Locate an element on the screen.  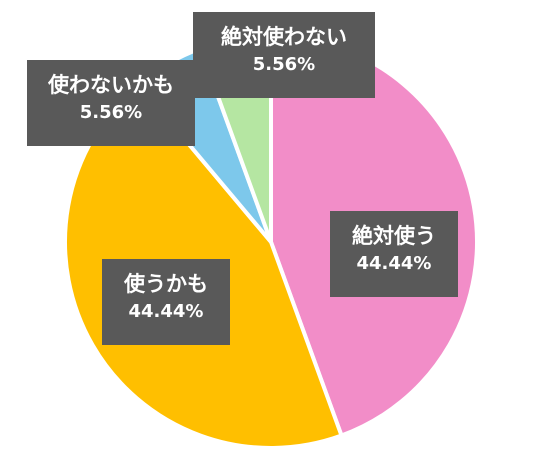
slice-label: 絶対使わない is located at coordinates (284, 37).